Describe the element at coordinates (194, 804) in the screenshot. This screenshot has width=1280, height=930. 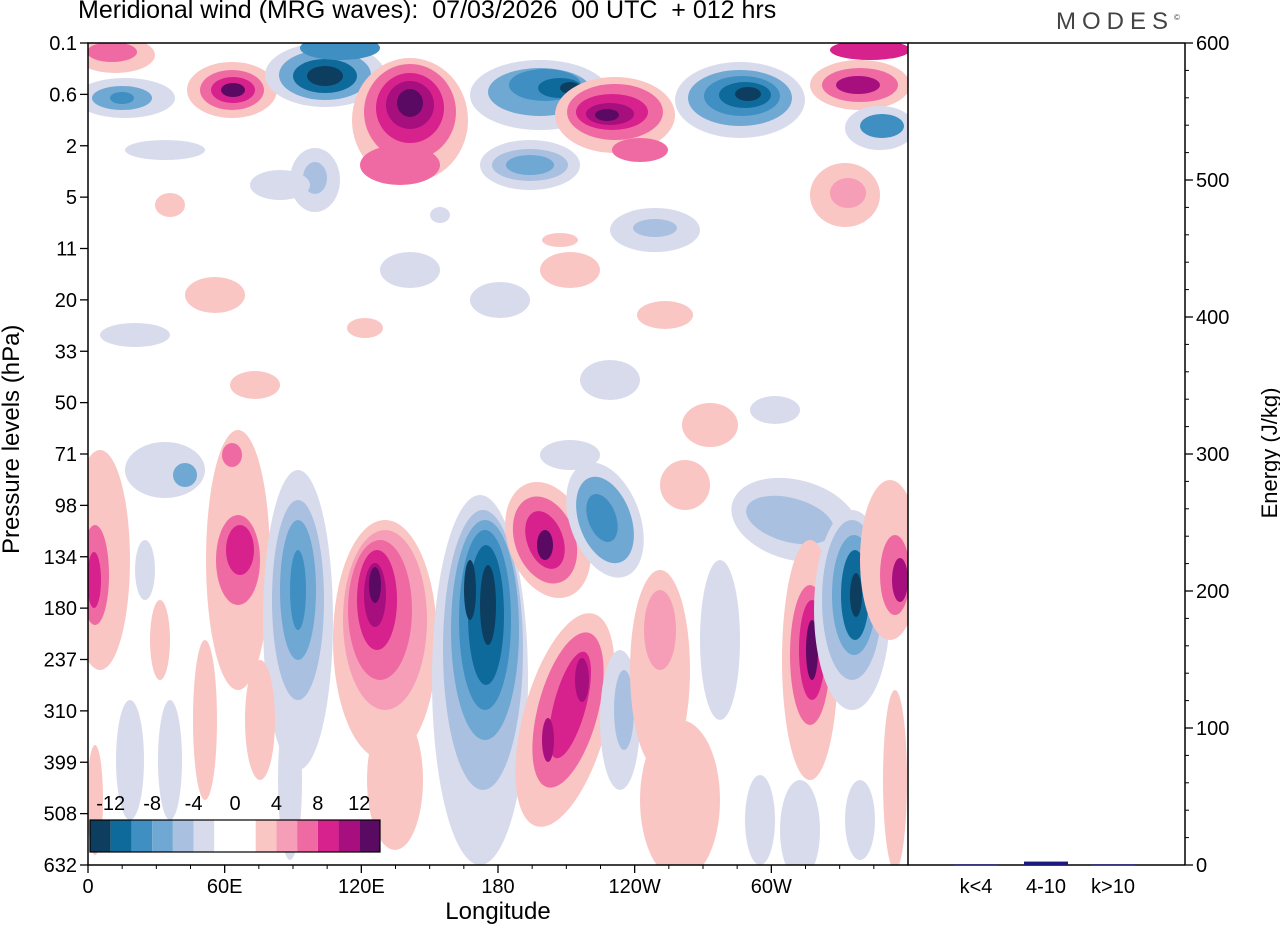
I see `colorbar-label: -4` at that location.